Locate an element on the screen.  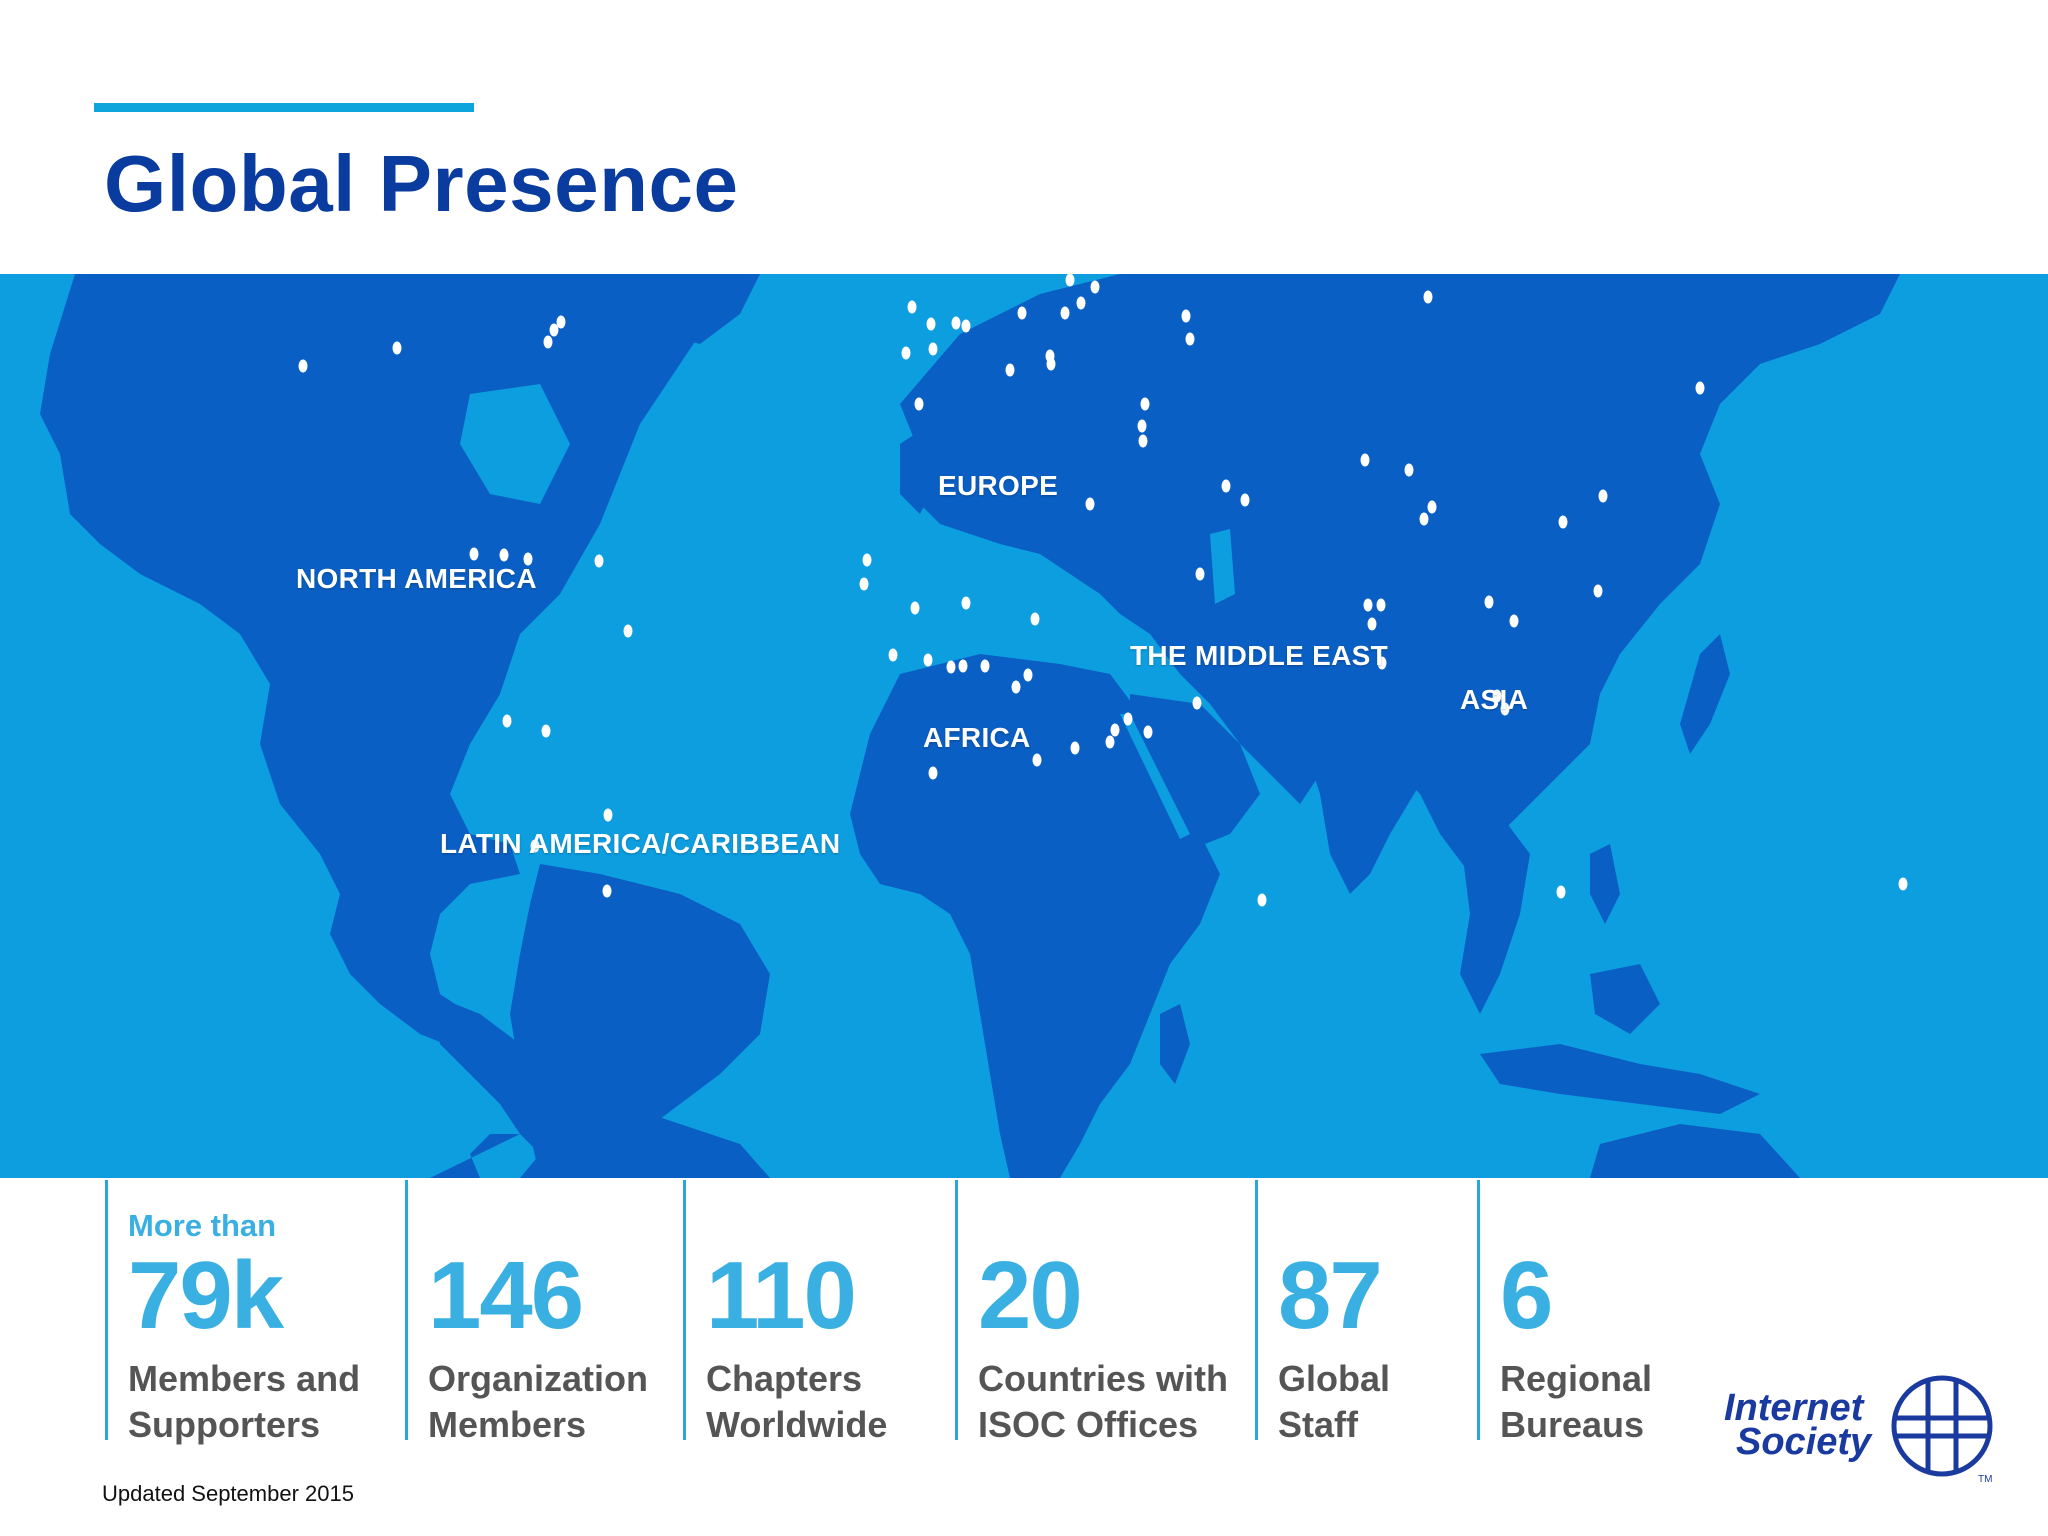
title-accent-bar is located at coordinates (284, 107).